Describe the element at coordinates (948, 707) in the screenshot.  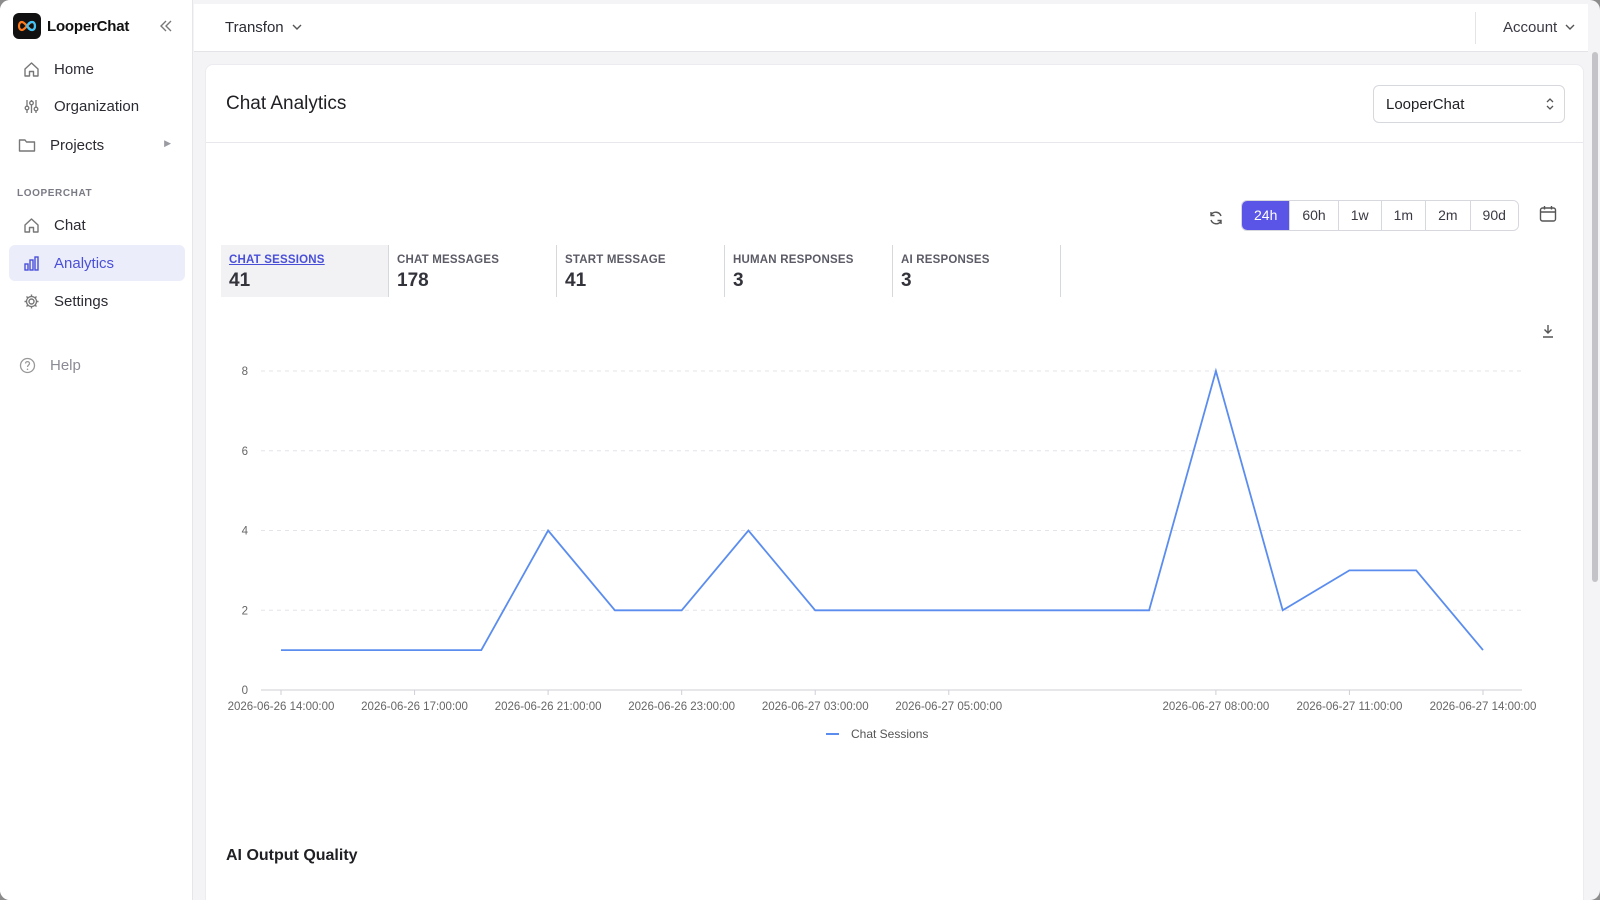
I see `x-tick-label: 2026-06-27 05:00:00` at that location.